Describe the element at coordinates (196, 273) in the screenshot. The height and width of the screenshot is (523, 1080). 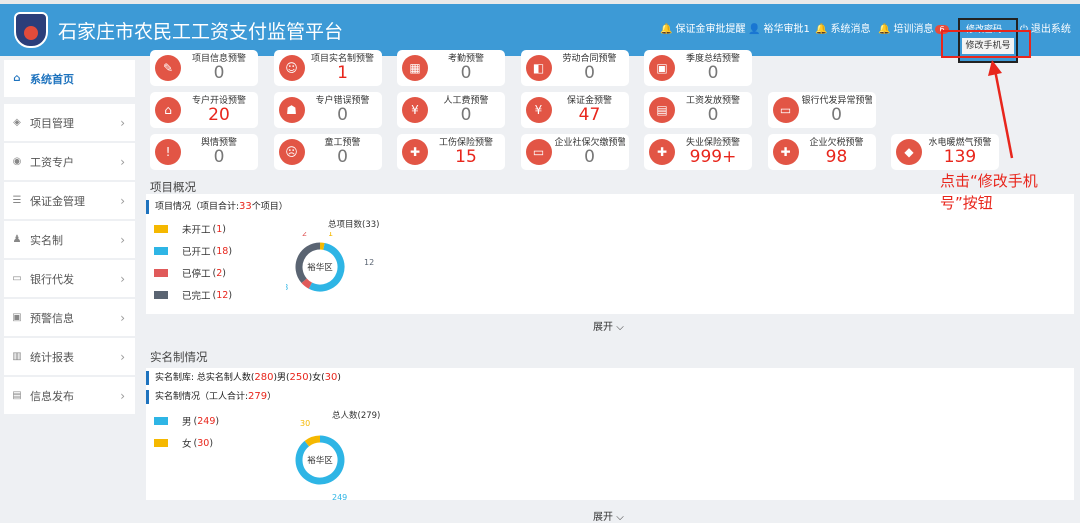
I see `legend-label: 已停工` at that location.